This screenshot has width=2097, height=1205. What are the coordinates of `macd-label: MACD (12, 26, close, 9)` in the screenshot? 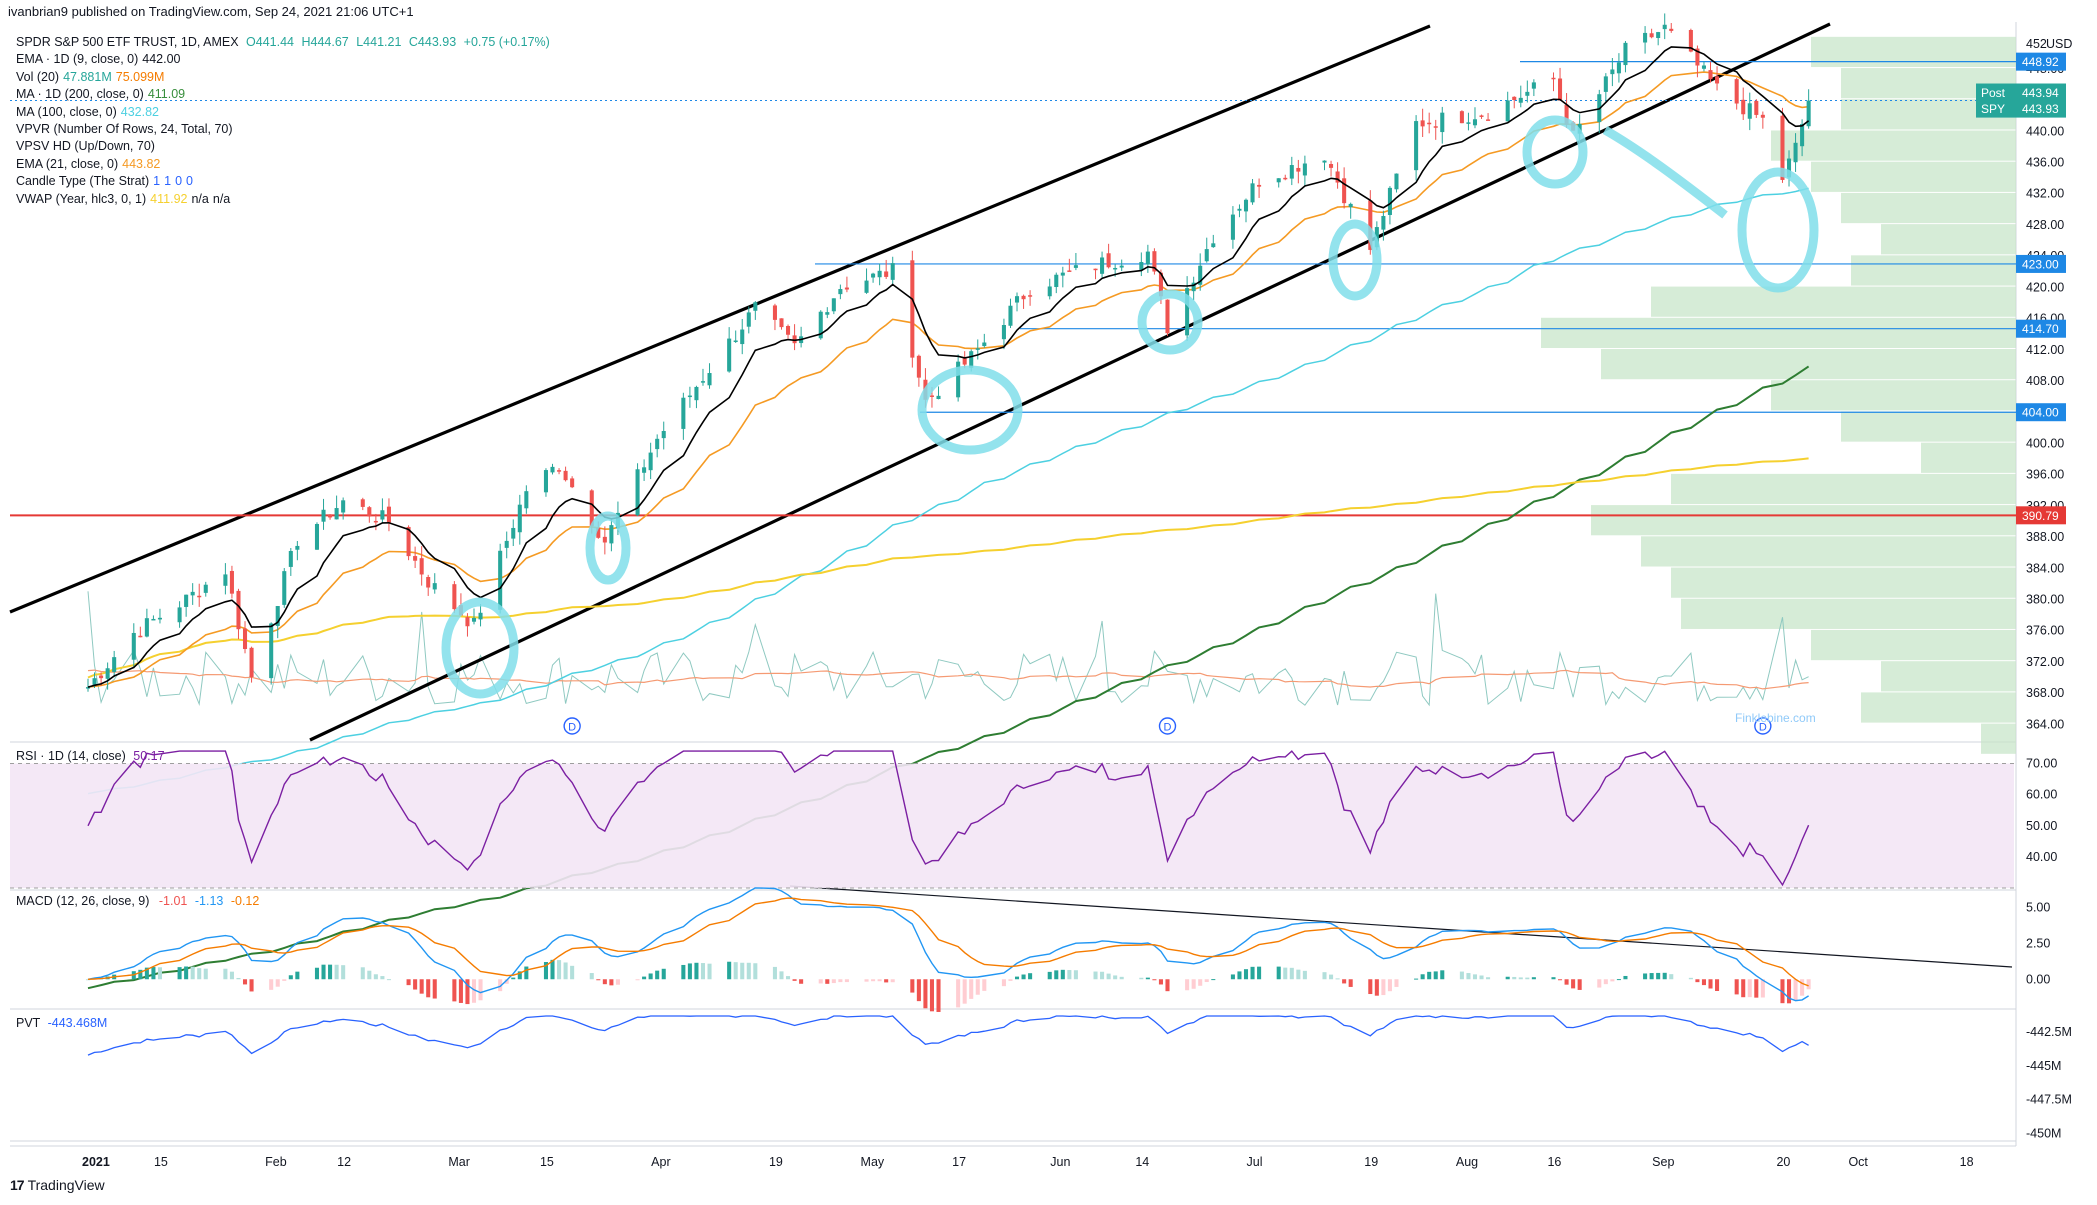 It's located at (83, 901).